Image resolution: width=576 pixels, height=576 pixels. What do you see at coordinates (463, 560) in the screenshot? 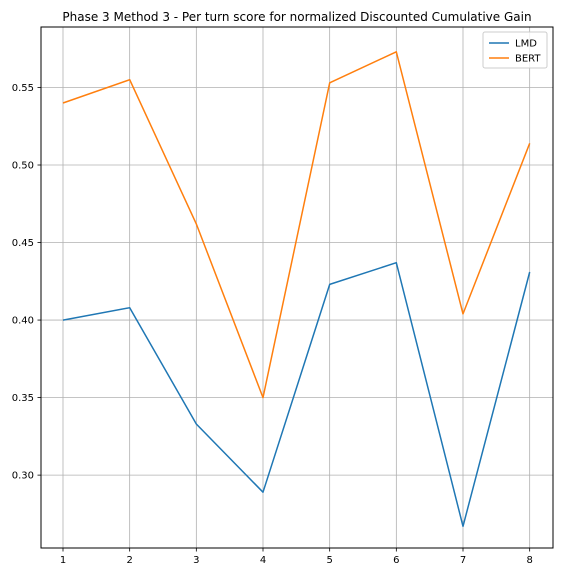
I see `x-tick-label: 7` at bounding box center [463, 560].